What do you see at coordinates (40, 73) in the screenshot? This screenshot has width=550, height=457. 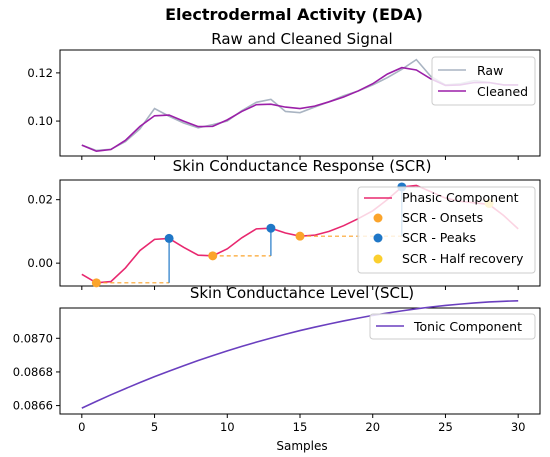 I see `y-tick-label: 0.12` at bounding box center [40, 73].